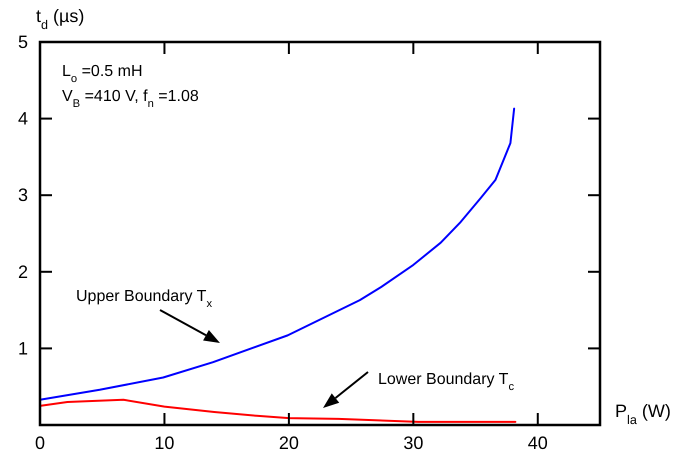 The width and height of the screenshot is (681, 455). What do you see at coordinates (164, 443) in the screenshot?
I see `x-tick-label: 10` at bounding box center [164, 443].